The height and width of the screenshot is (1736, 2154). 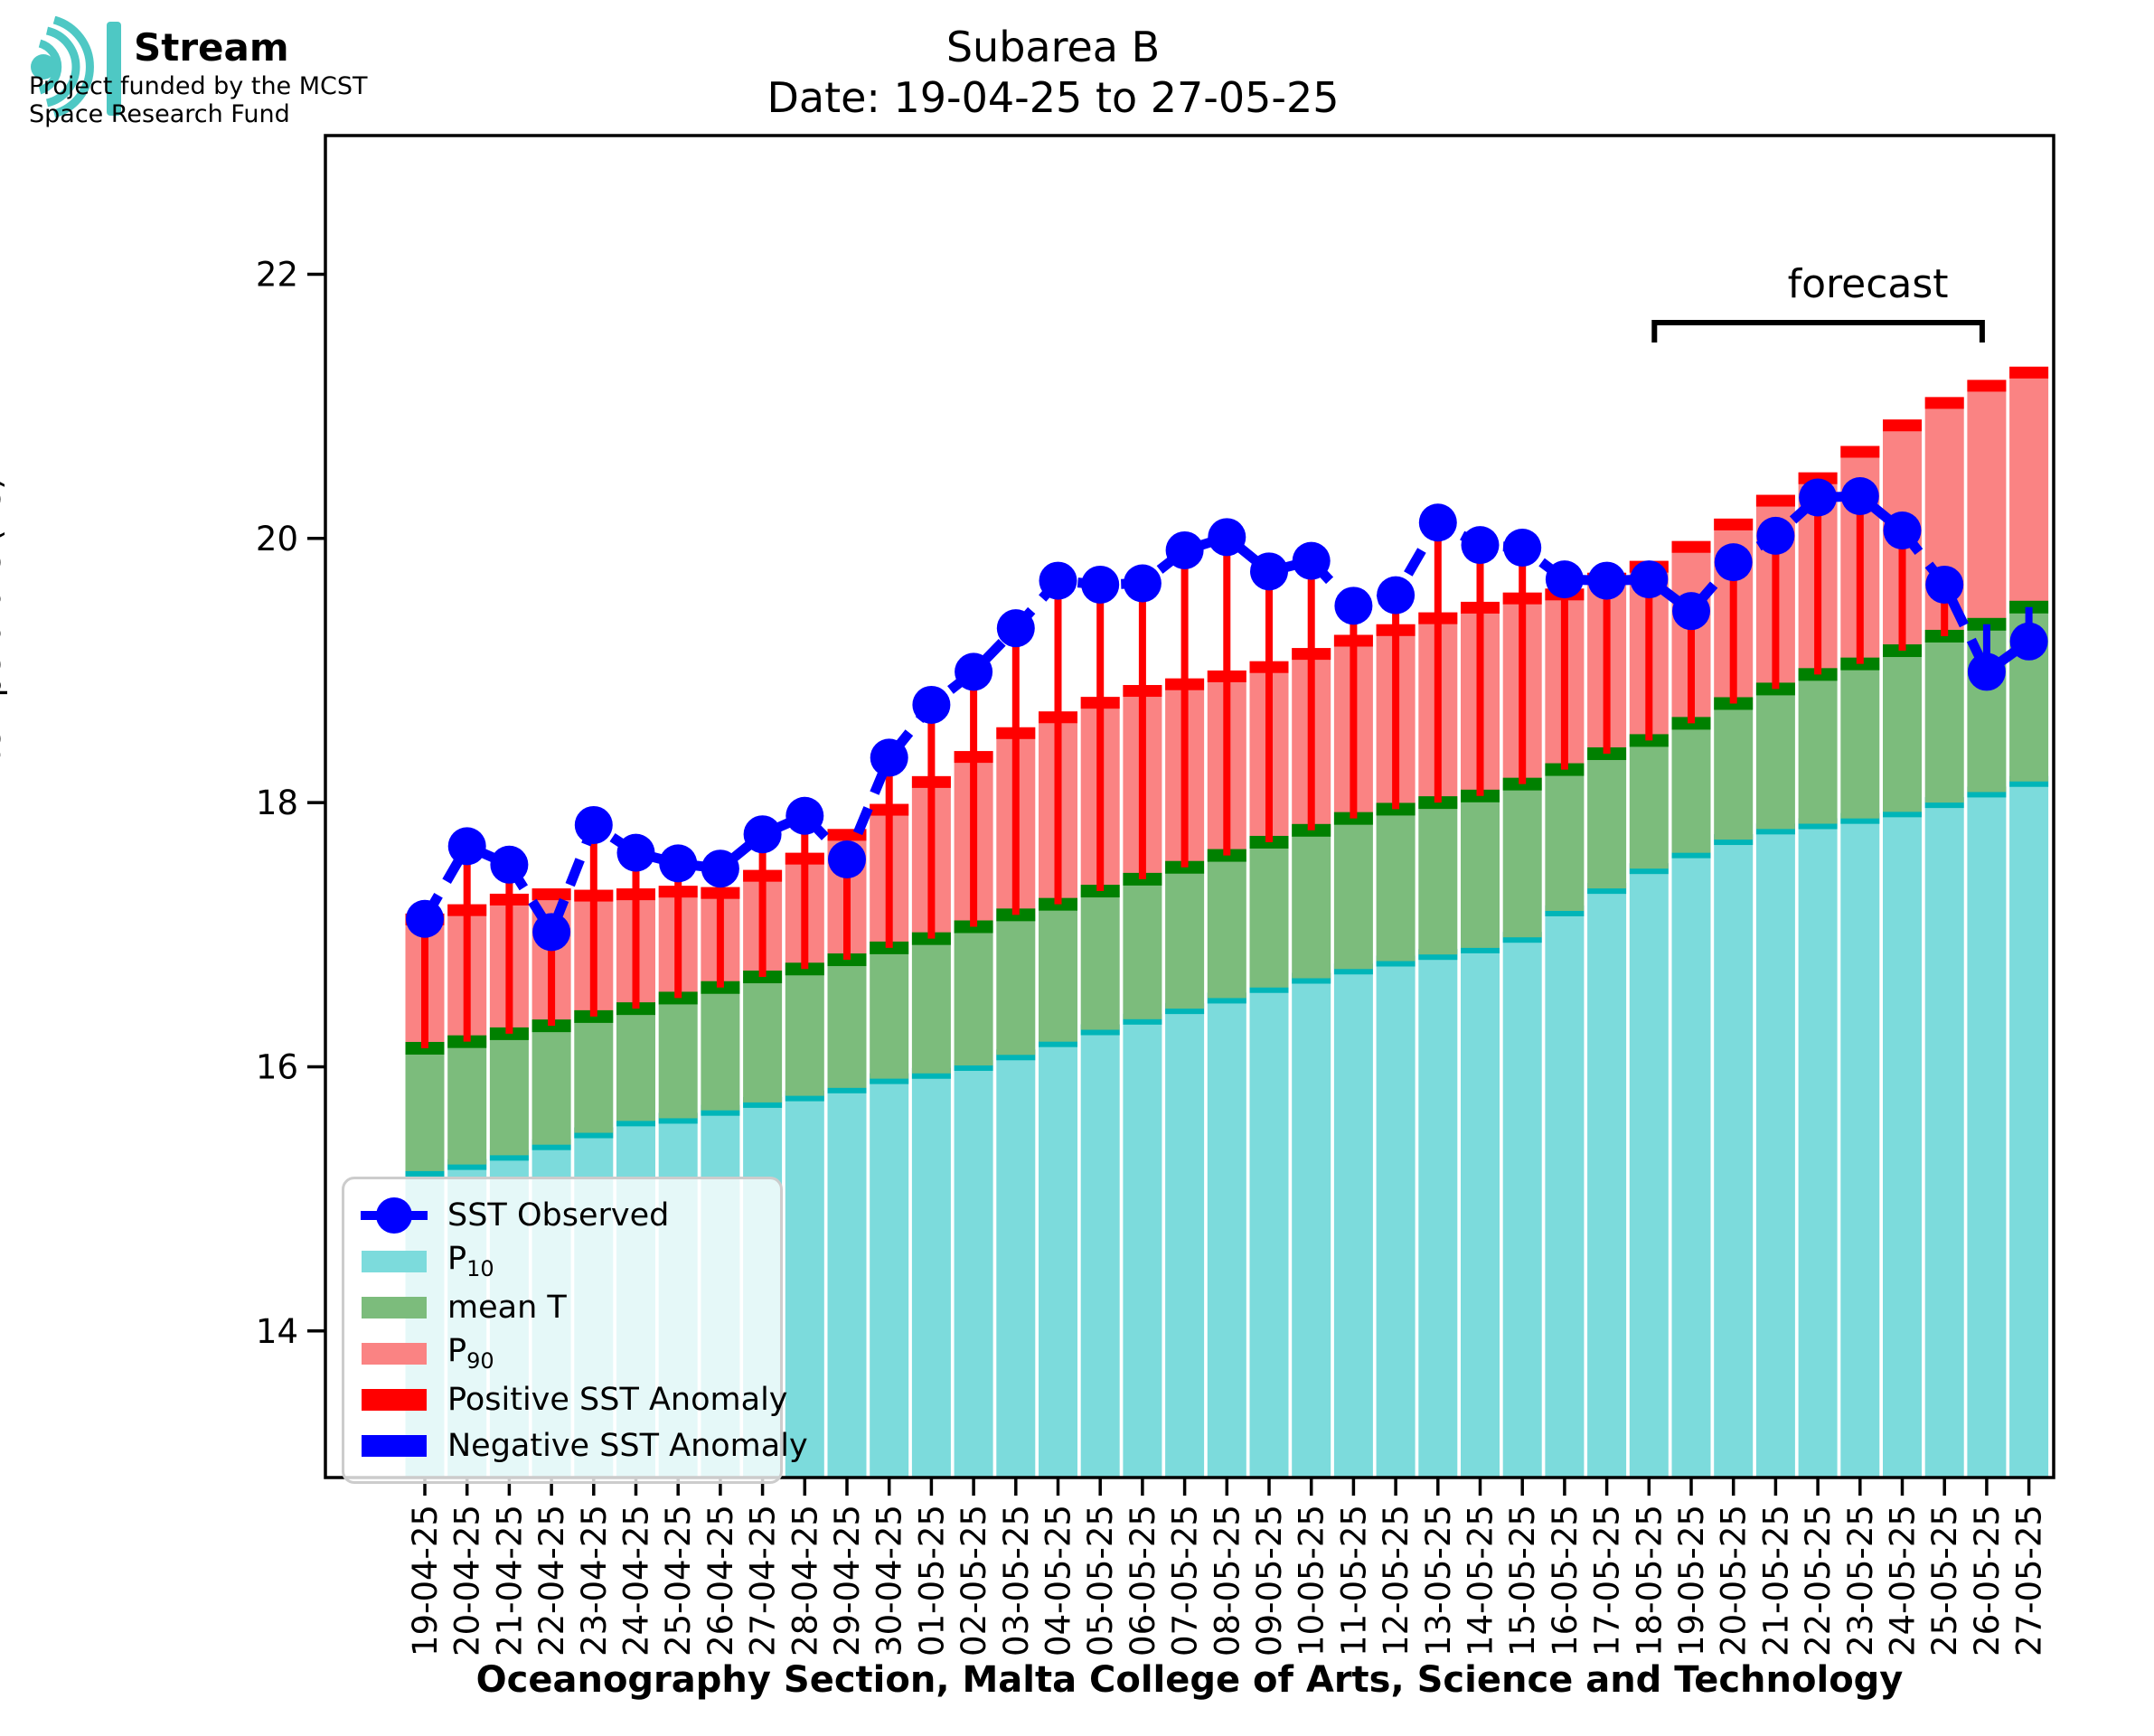 I want to click on legend-item-mean-t: mean T, so click(x=561, y=1307).